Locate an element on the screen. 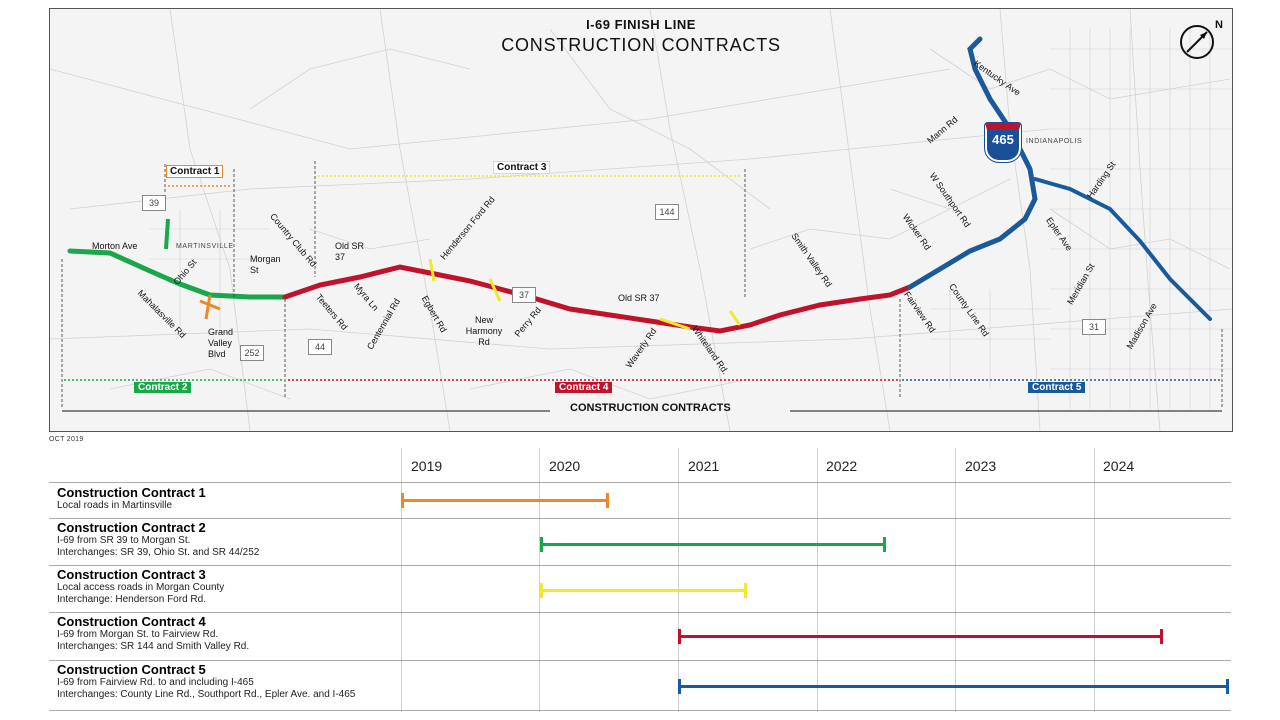  i465-east-route is located at coordinates (1122, 249).